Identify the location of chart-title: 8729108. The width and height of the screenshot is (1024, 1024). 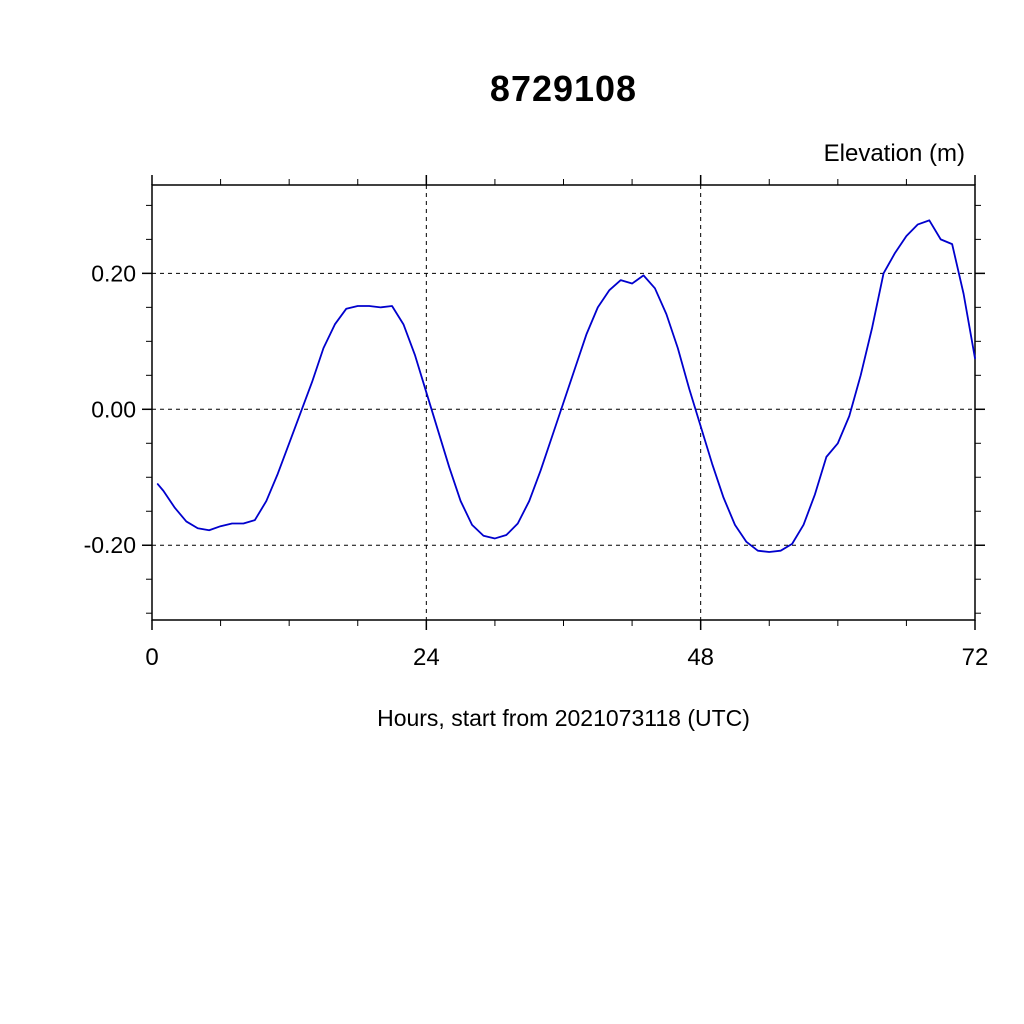
(563, 88).